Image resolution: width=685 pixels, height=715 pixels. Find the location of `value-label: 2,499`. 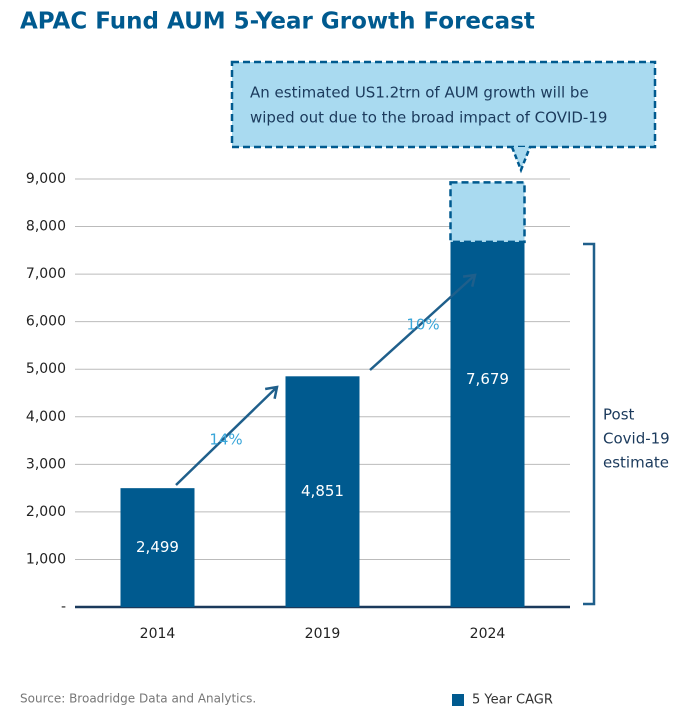

value-label: 2,499 is located at coordinates (157, 547).